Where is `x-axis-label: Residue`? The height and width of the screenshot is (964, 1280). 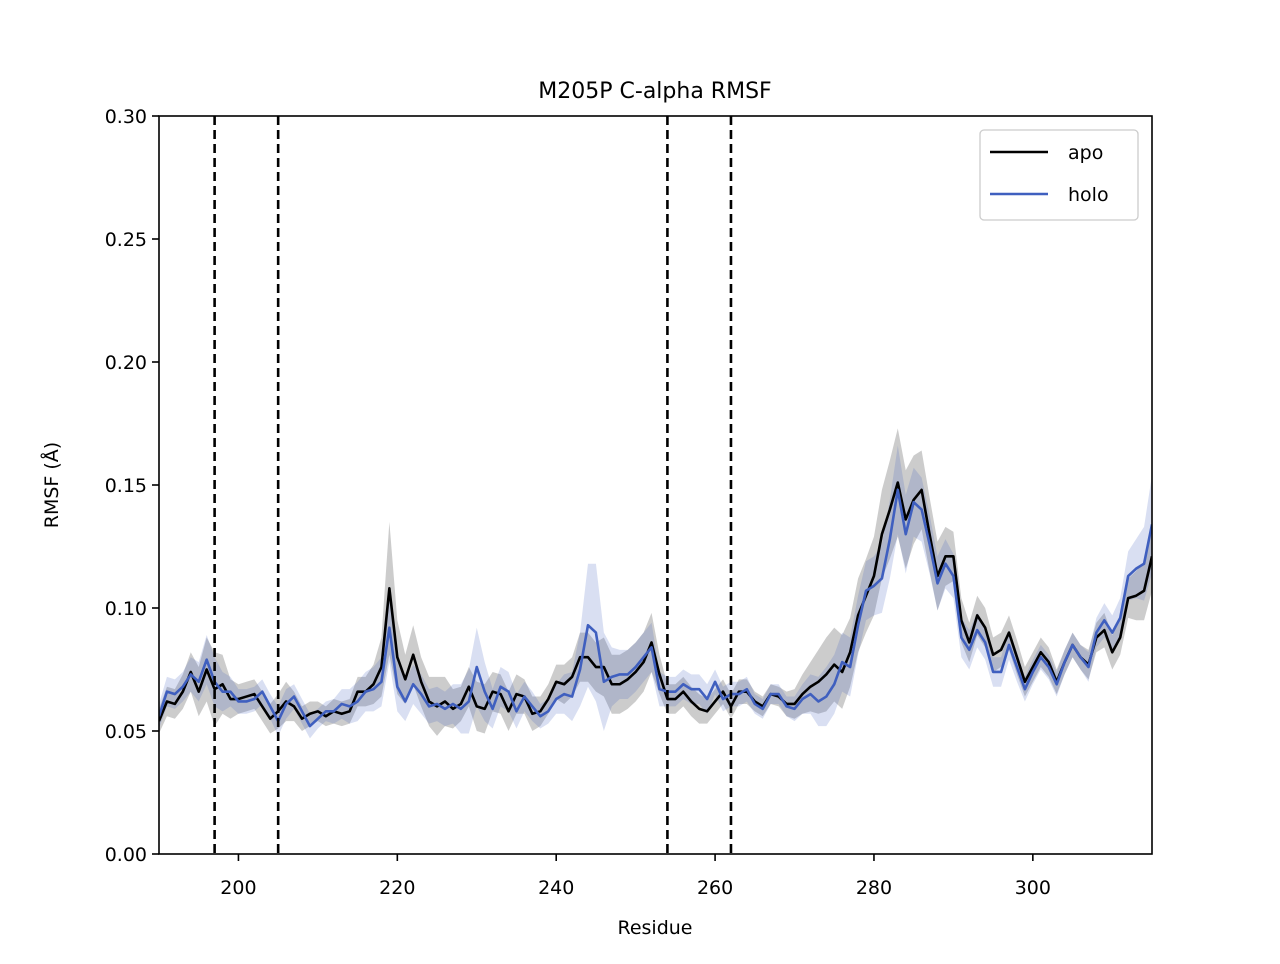
x-axis-label: Residue is located at coordinates (654, 928).